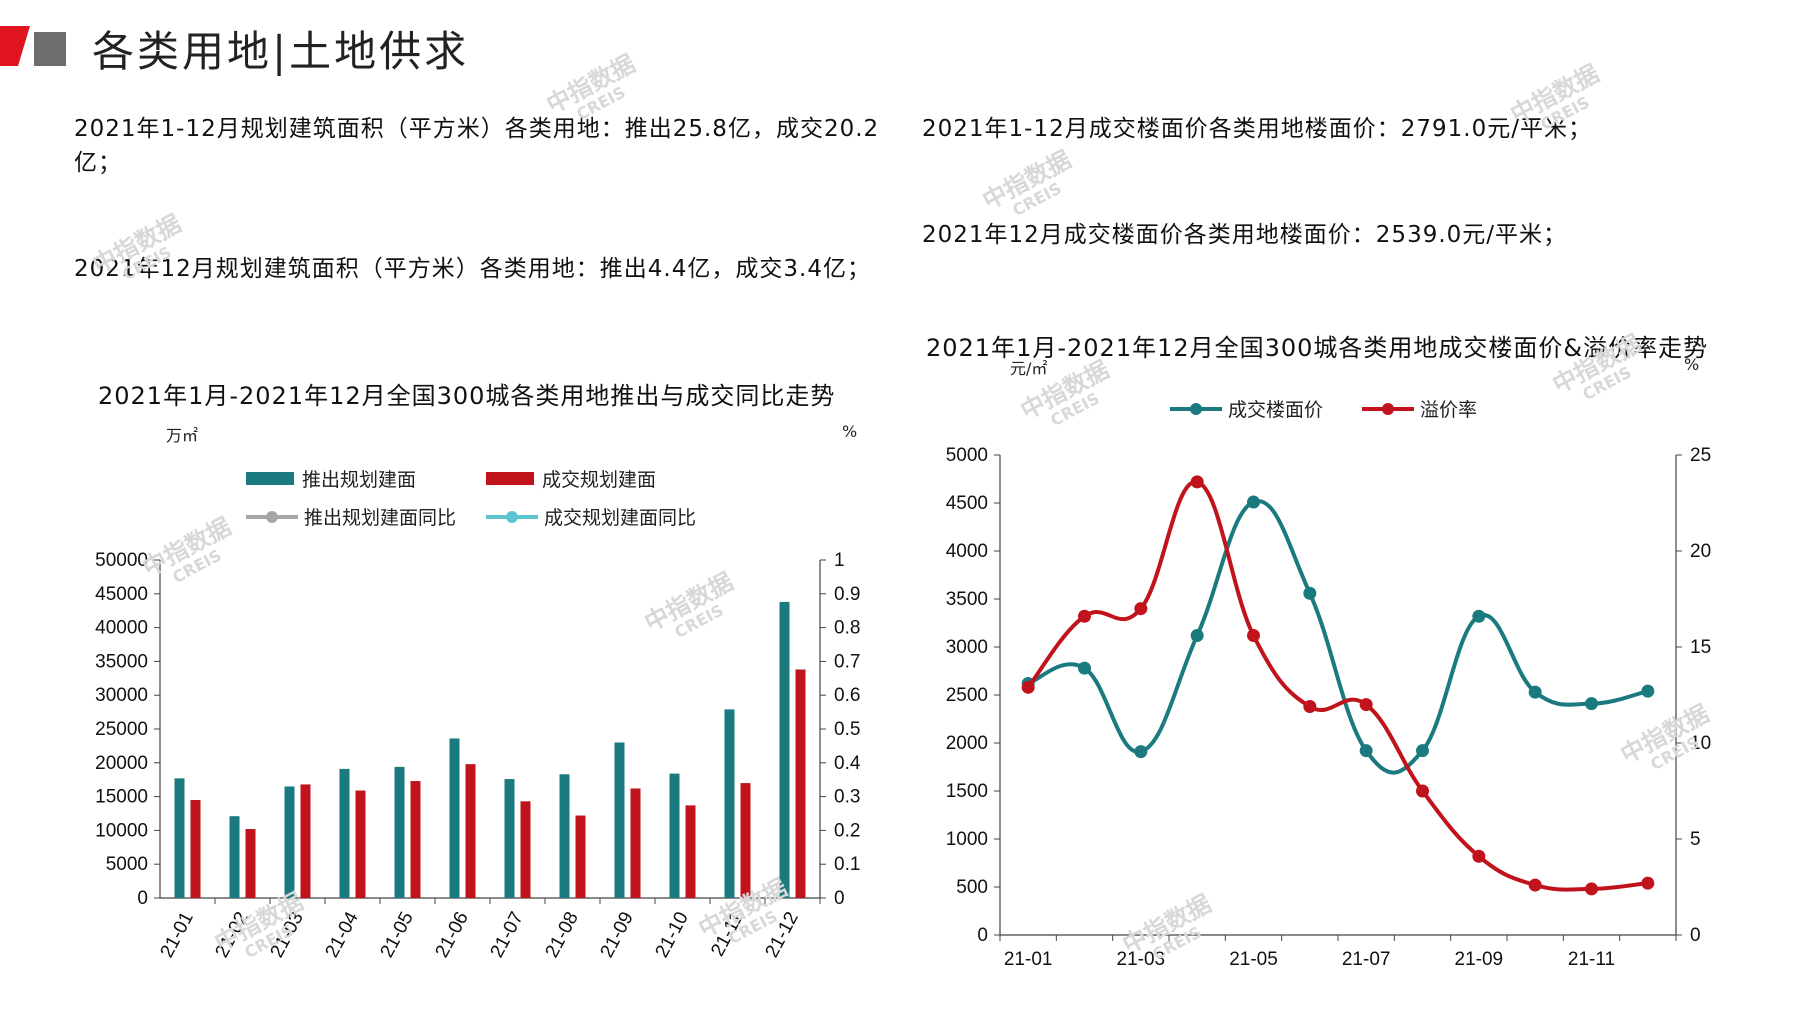 The width and height of the screenshot is (1797, 1010). What do you see at coordinates (967, 599) in the screenshot?
I see `left-y-tick-label: 3500` at bounding box center [967, 599].